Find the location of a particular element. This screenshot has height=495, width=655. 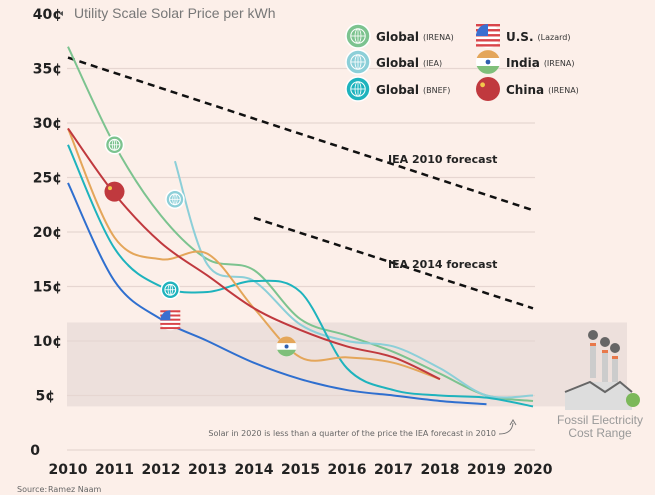

legend-item: Global (BNEF) is located at coordinates (397, 89).